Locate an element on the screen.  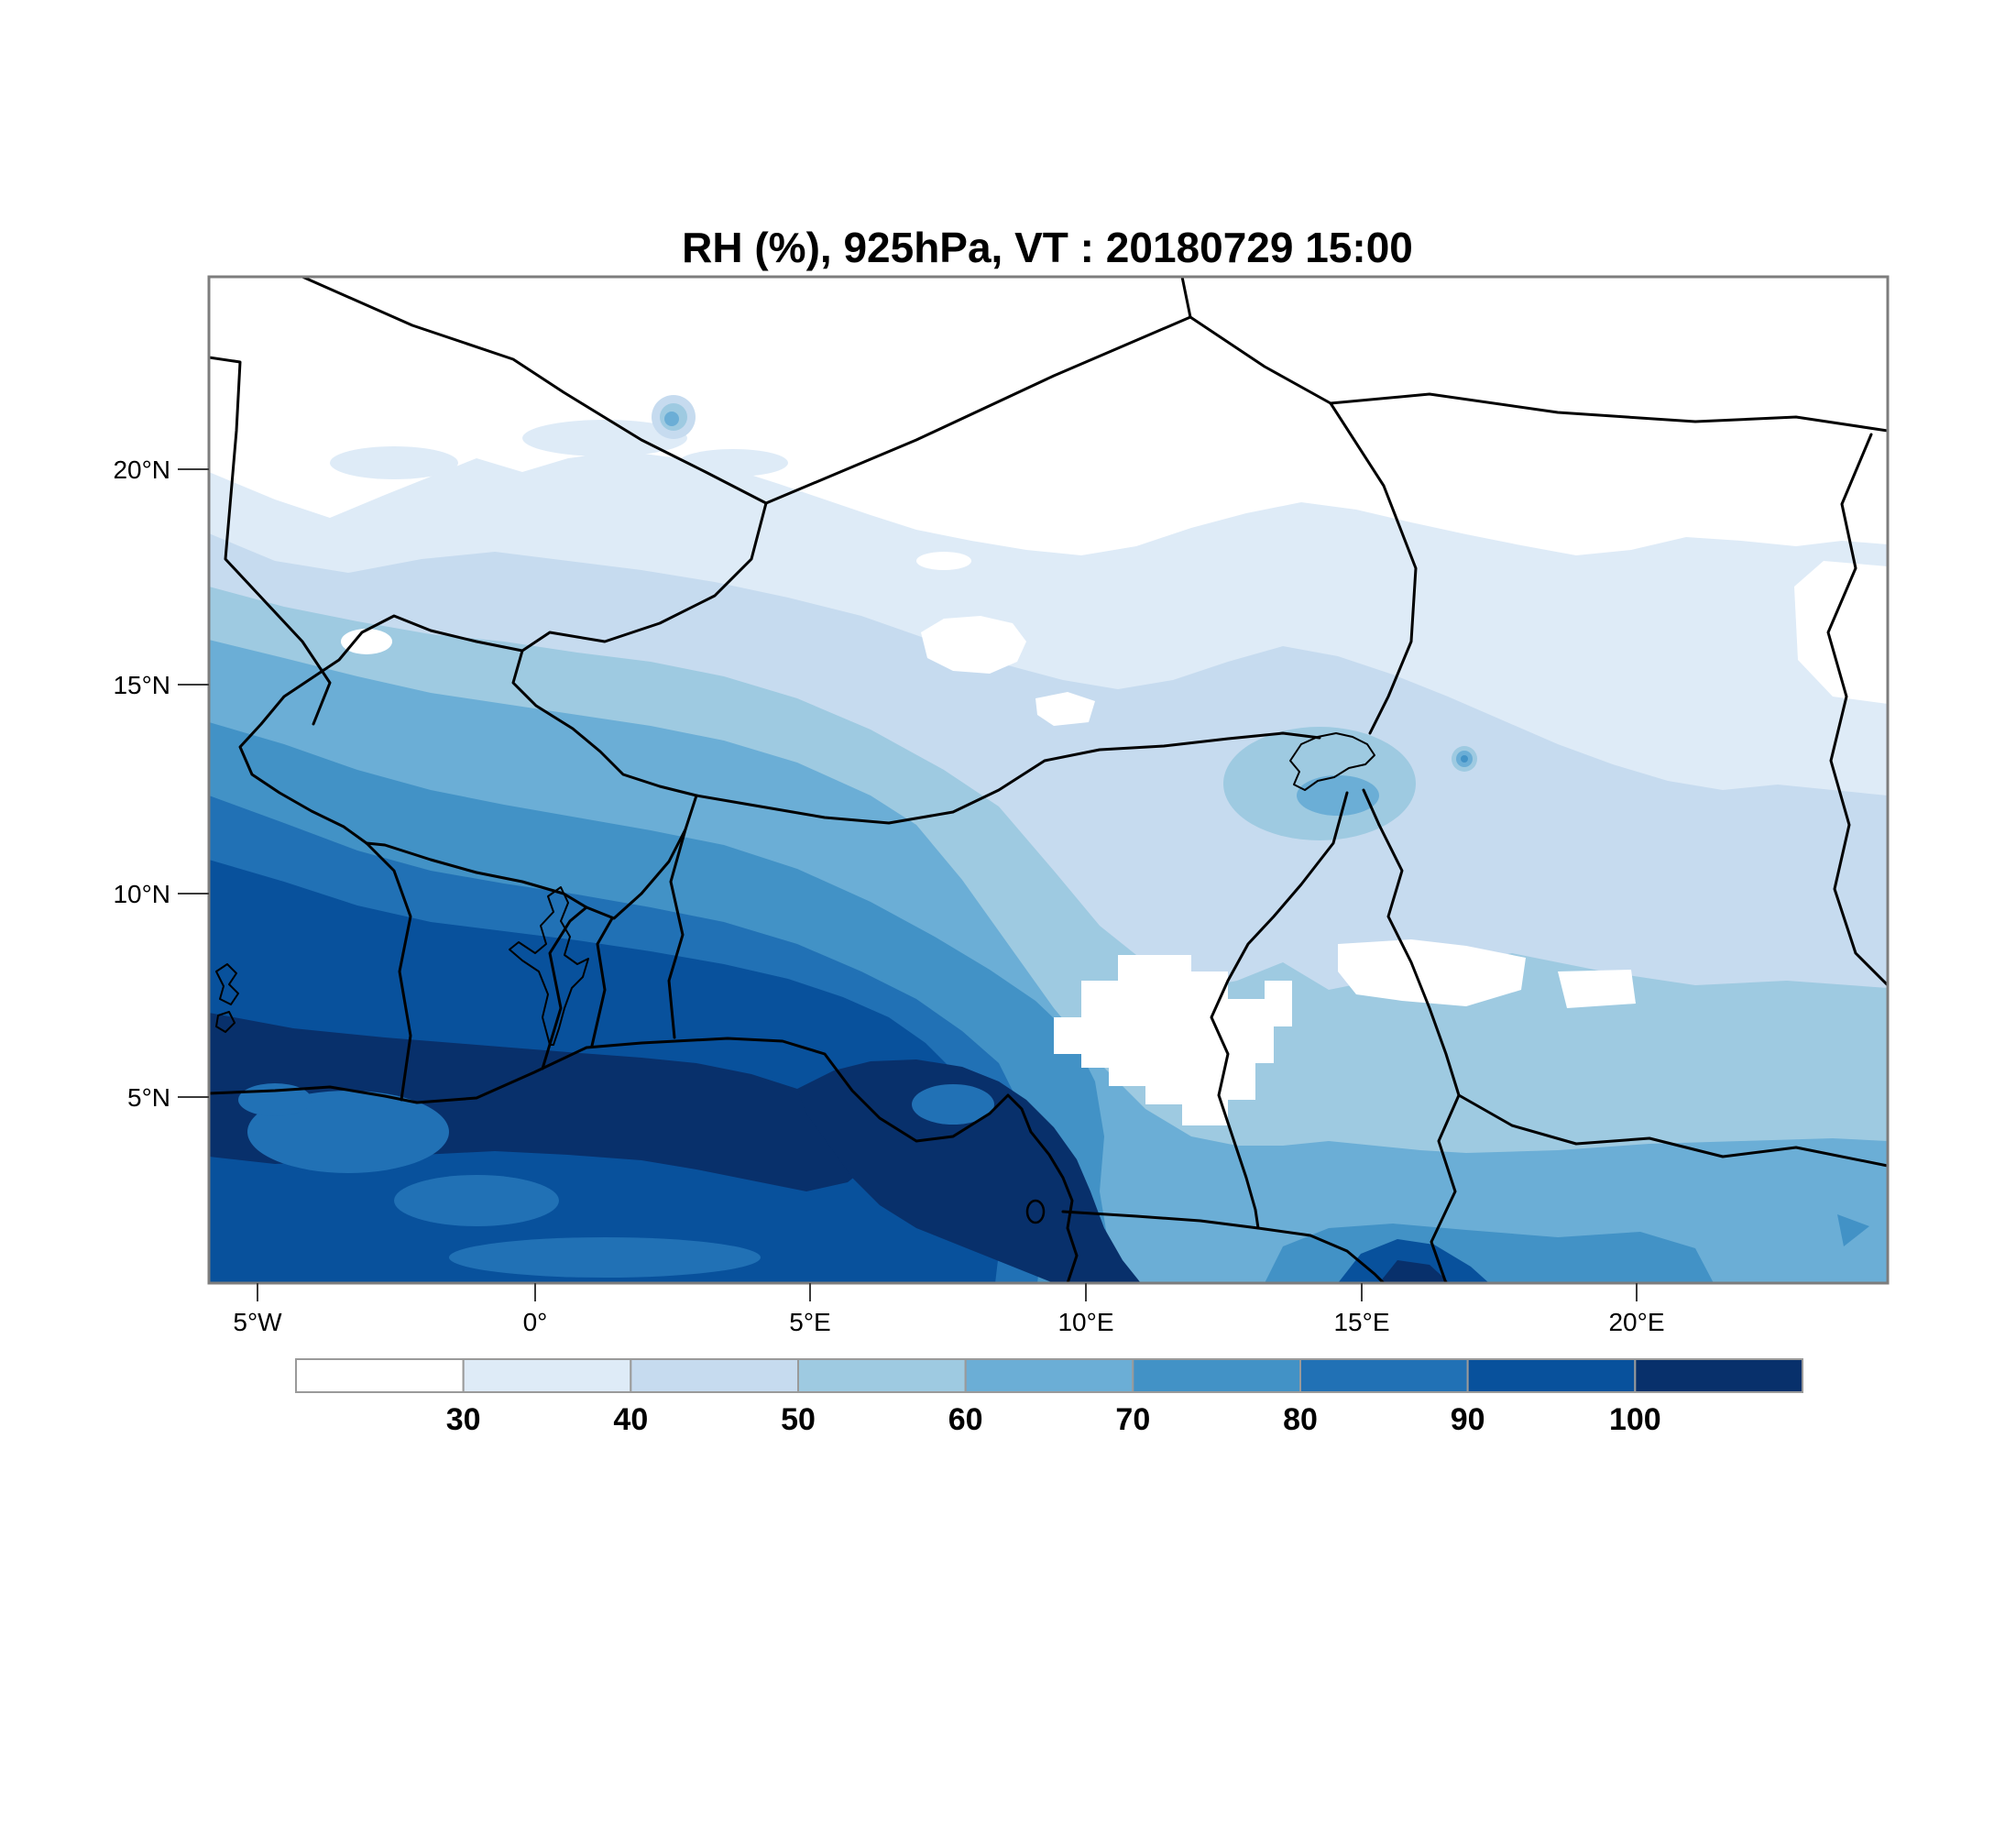
border-cotedivoire-ghana is located at coordinates (388, 971).